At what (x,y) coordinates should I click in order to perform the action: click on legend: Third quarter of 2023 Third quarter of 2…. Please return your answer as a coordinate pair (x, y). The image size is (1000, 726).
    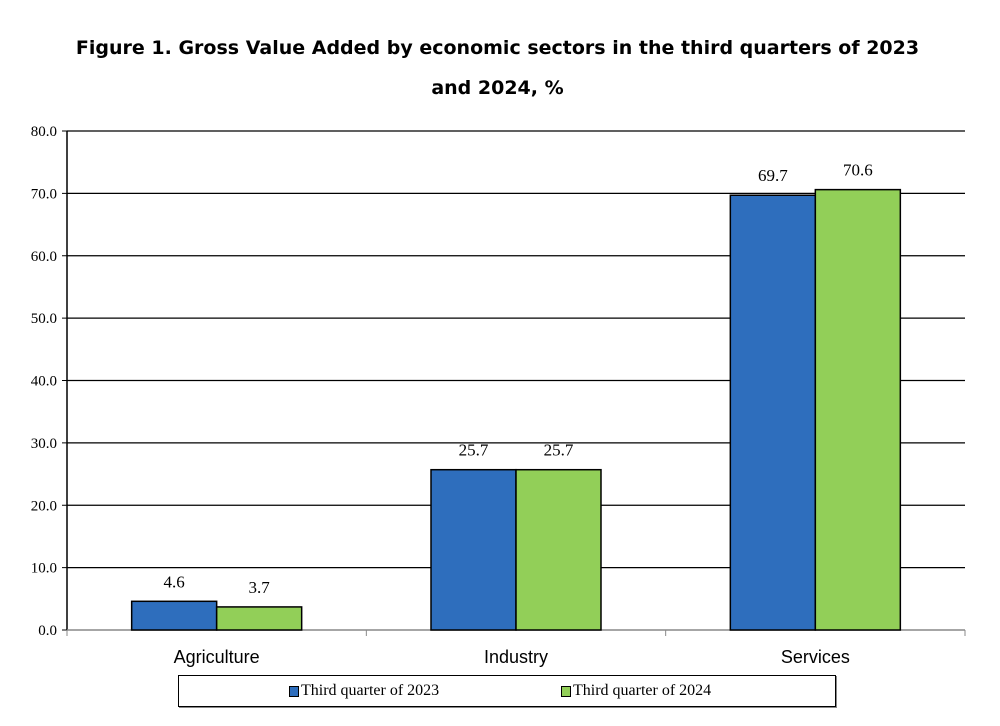
    Looking at the image, I should click on (507, 691).